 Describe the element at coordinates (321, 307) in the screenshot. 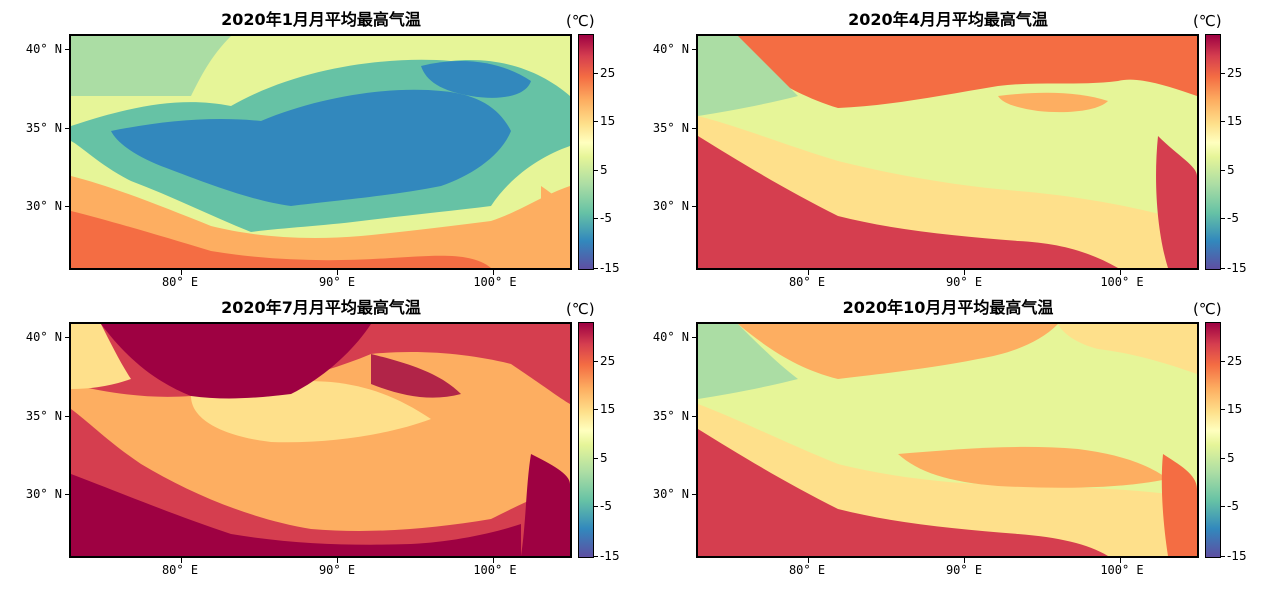

I see `panel-title: 2020年7月月平均最高气温` at that location.